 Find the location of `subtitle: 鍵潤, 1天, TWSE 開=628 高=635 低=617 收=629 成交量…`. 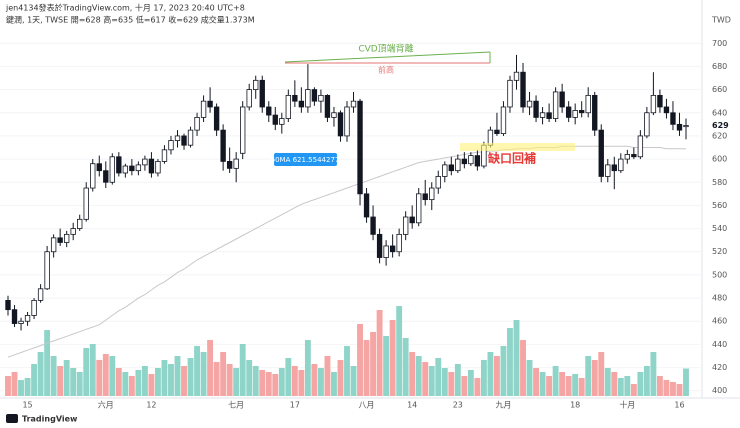

subtitle: 鍵潤, 1天, TWSE 開=628 高=635 低=617 收=629 成交量… is located at coordinates (130, 20).